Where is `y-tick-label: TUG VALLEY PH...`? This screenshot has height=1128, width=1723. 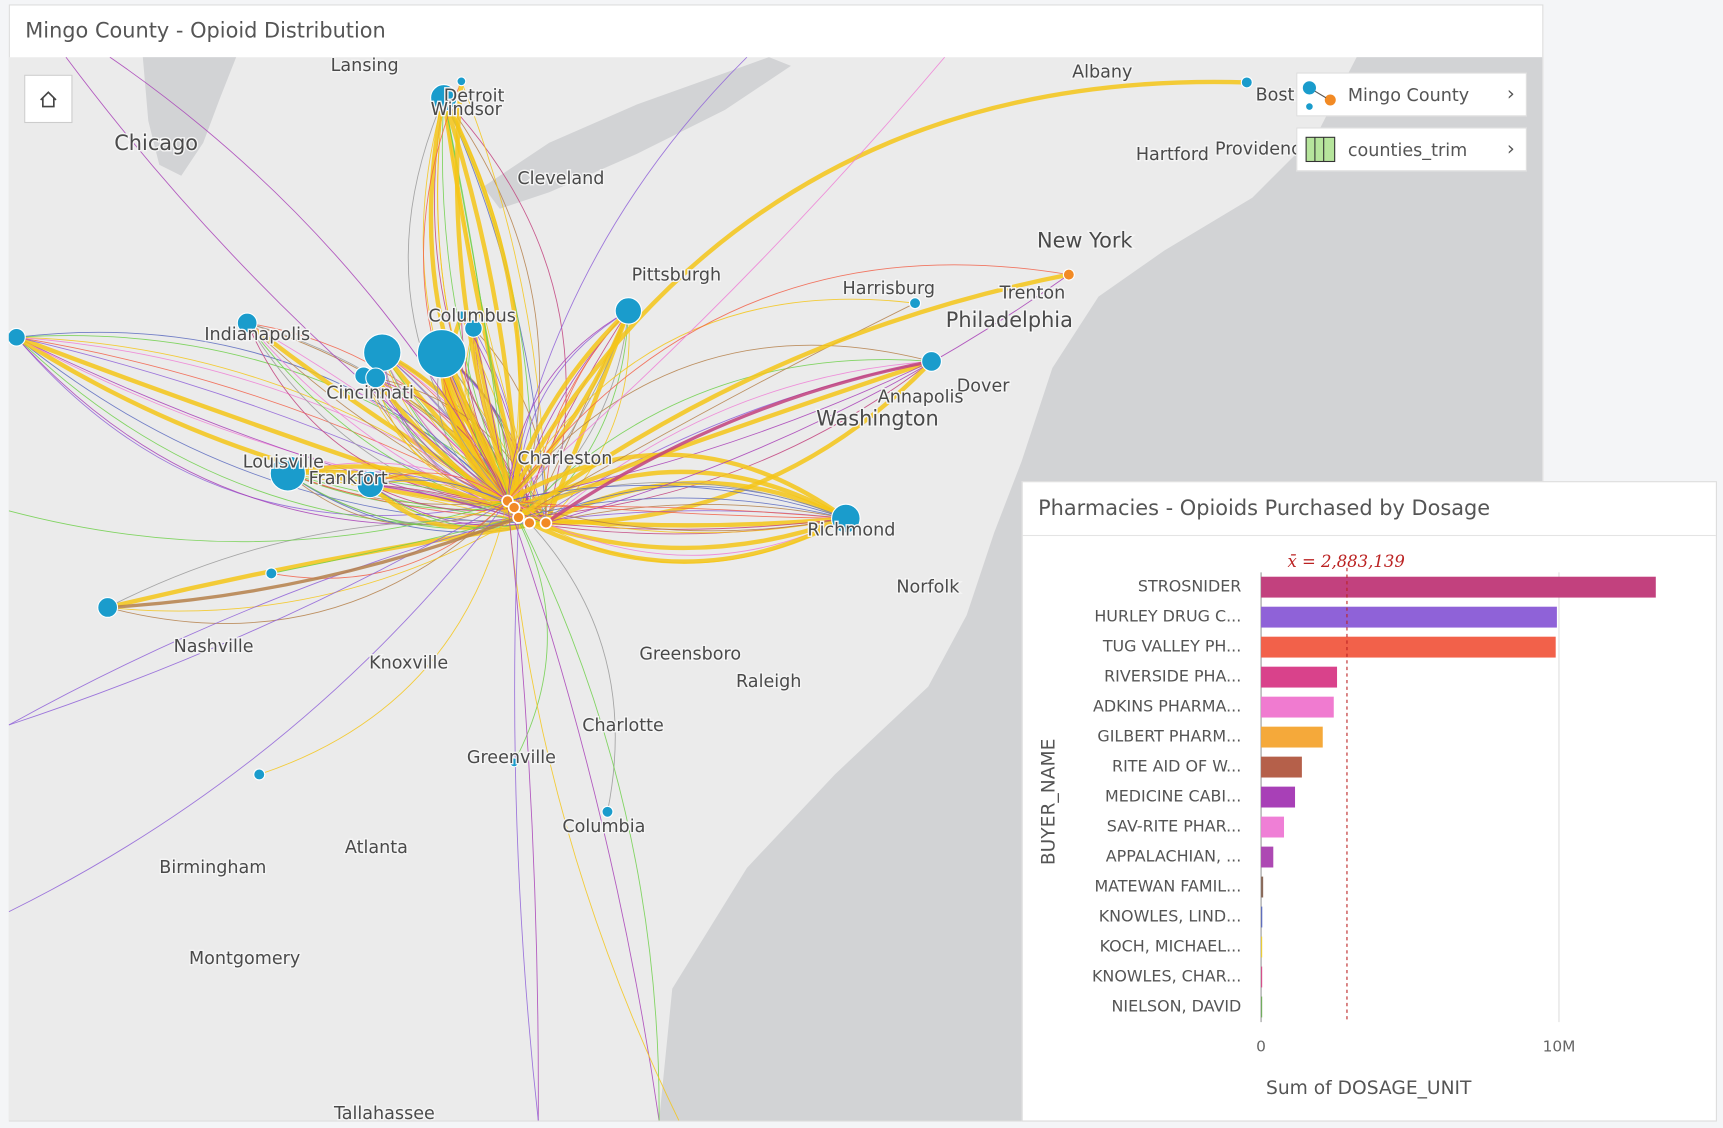 y-tick-label: TUG VALLEY PH... is located at coordinates (1171, 646).